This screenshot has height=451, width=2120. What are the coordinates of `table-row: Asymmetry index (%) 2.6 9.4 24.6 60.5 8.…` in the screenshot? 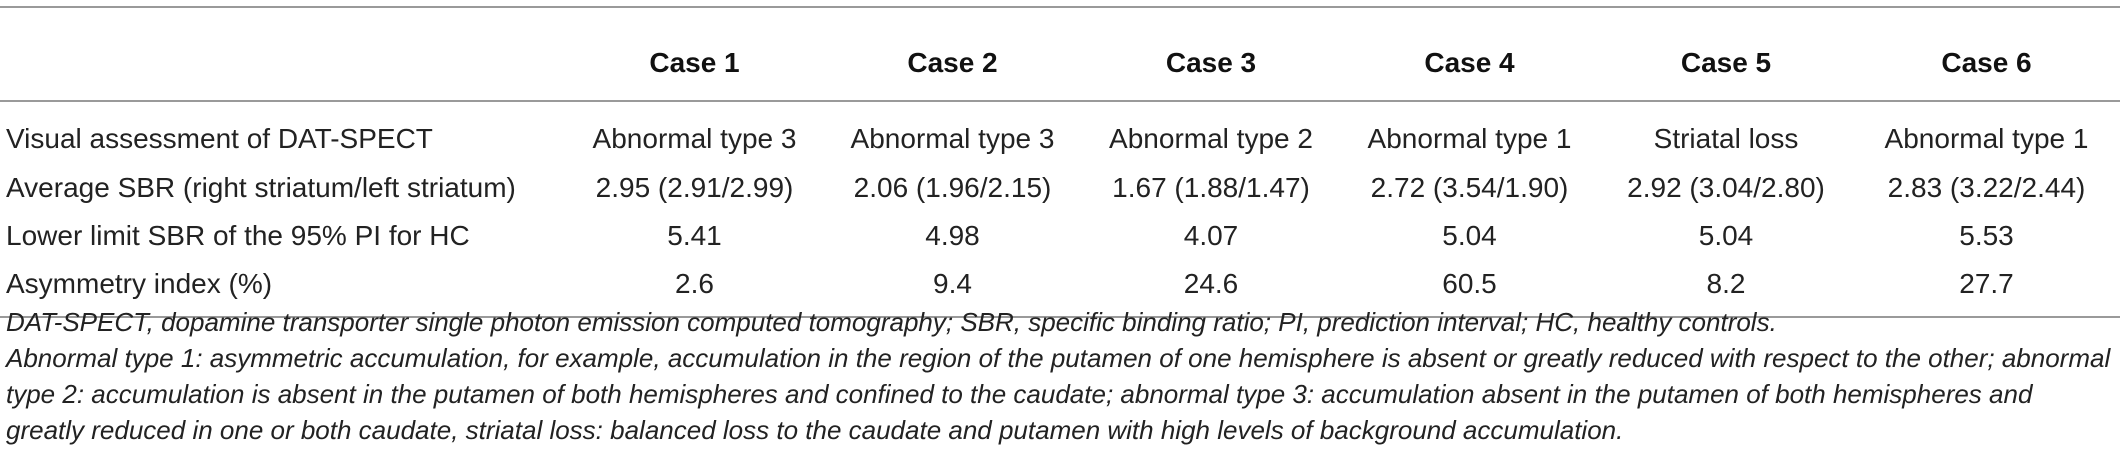 It's located at (1060, 288).